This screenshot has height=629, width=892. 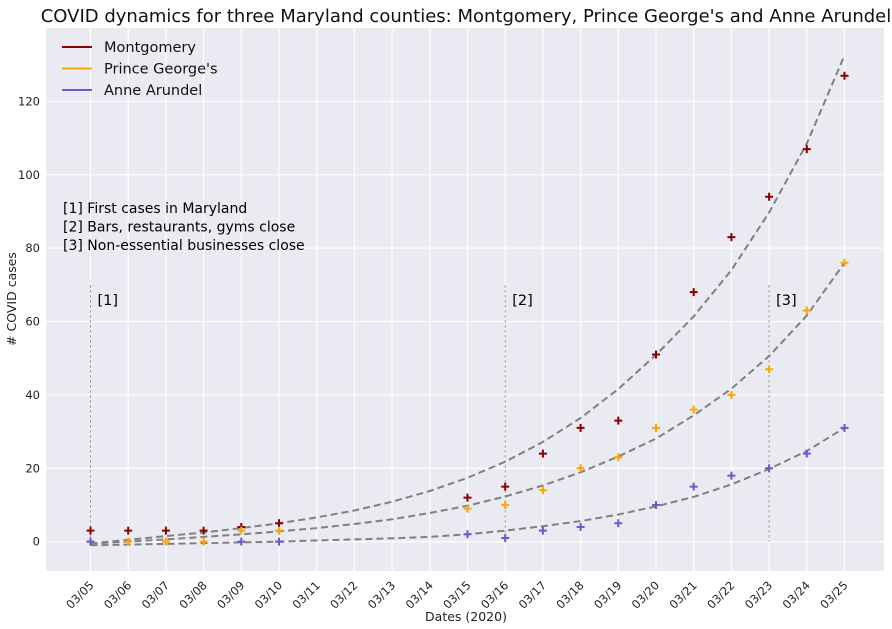 What do you see at coordinates (645, 594) in the screenshot?
I see `x-tick-label: 03/20` at bounding box center [645, 594].